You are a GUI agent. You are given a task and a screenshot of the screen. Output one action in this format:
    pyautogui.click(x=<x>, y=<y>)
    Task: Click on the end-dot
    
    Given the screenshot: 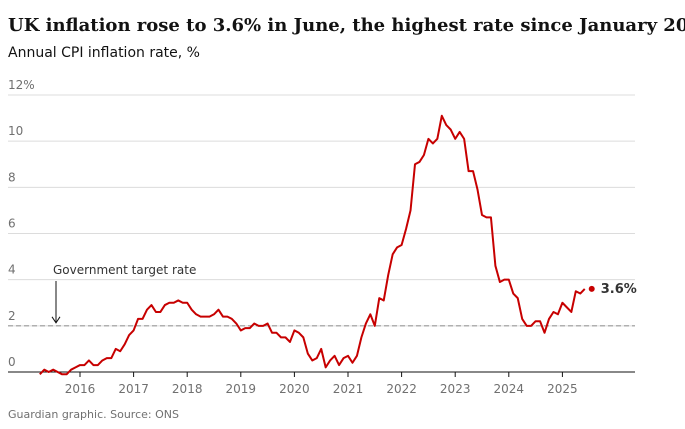 What is the action you would take?
    pyautogui.click(x=591, y=288)
    